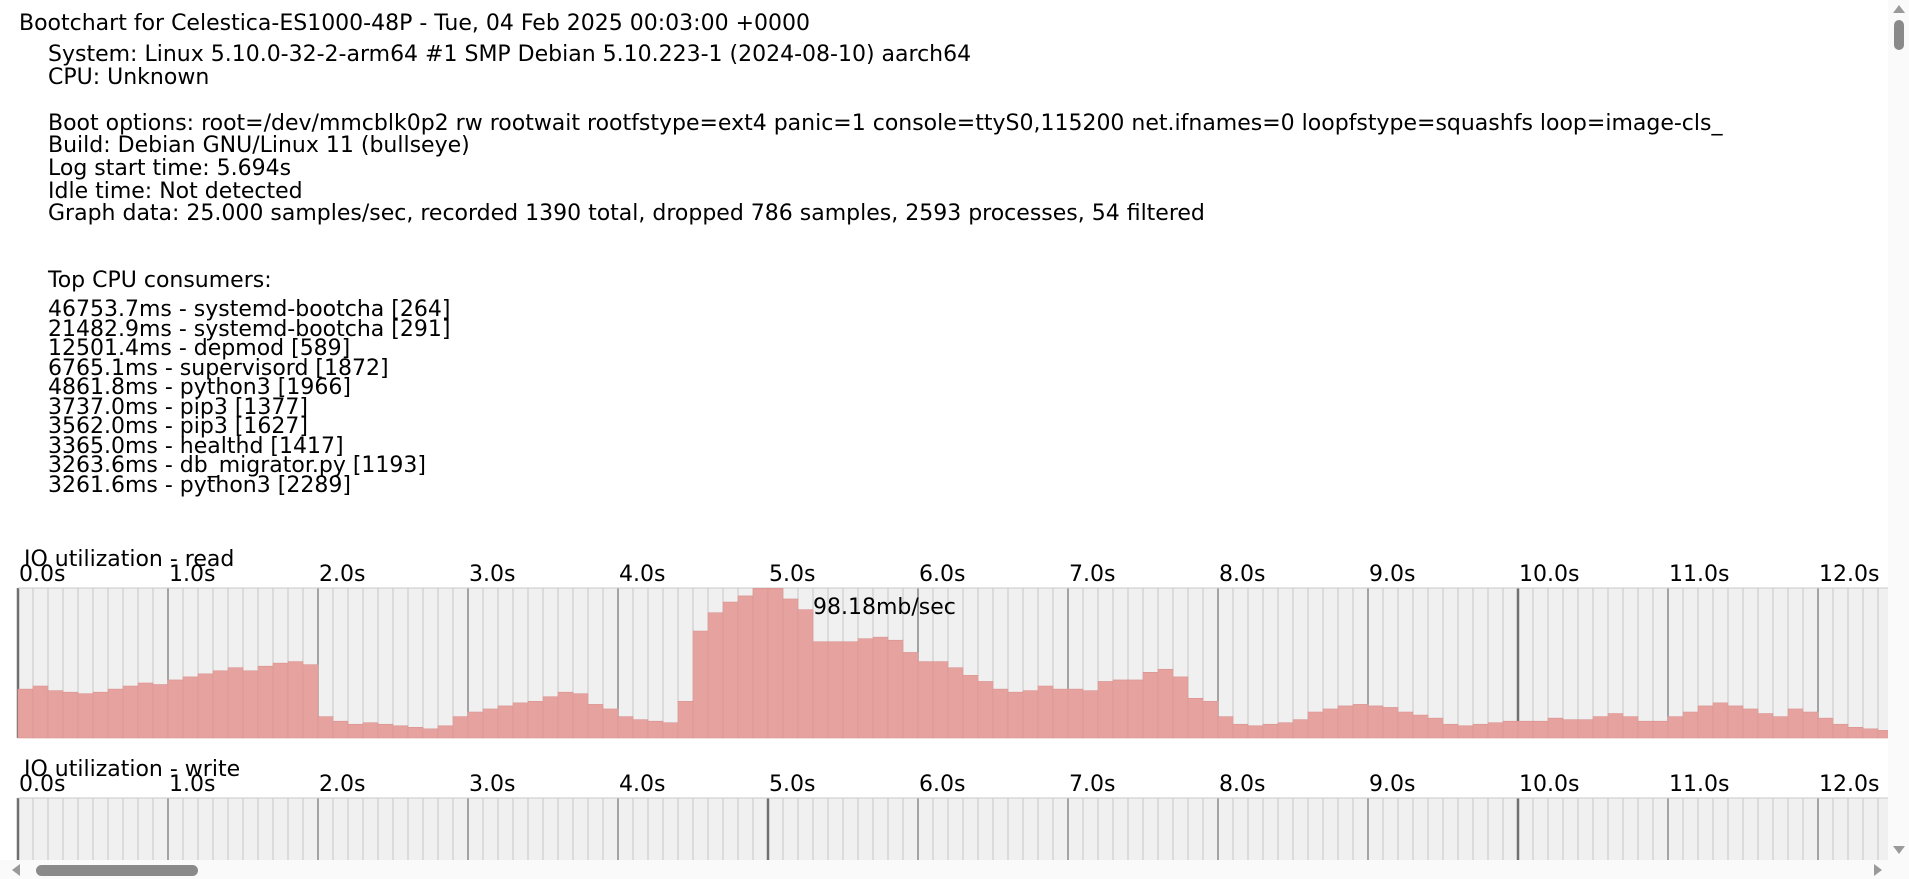  I want to click on time-tick-label: 6.0s, so click(942, 574).